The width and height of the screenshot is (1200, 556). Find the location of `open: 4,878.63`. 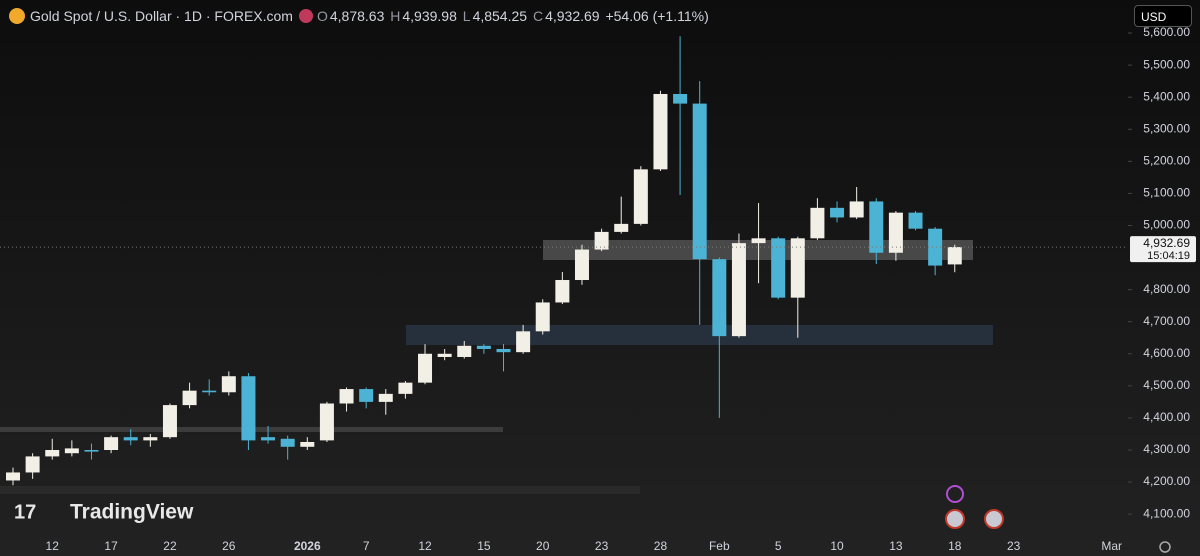

open: 4,878.63 is located at coordinates (357, 16).